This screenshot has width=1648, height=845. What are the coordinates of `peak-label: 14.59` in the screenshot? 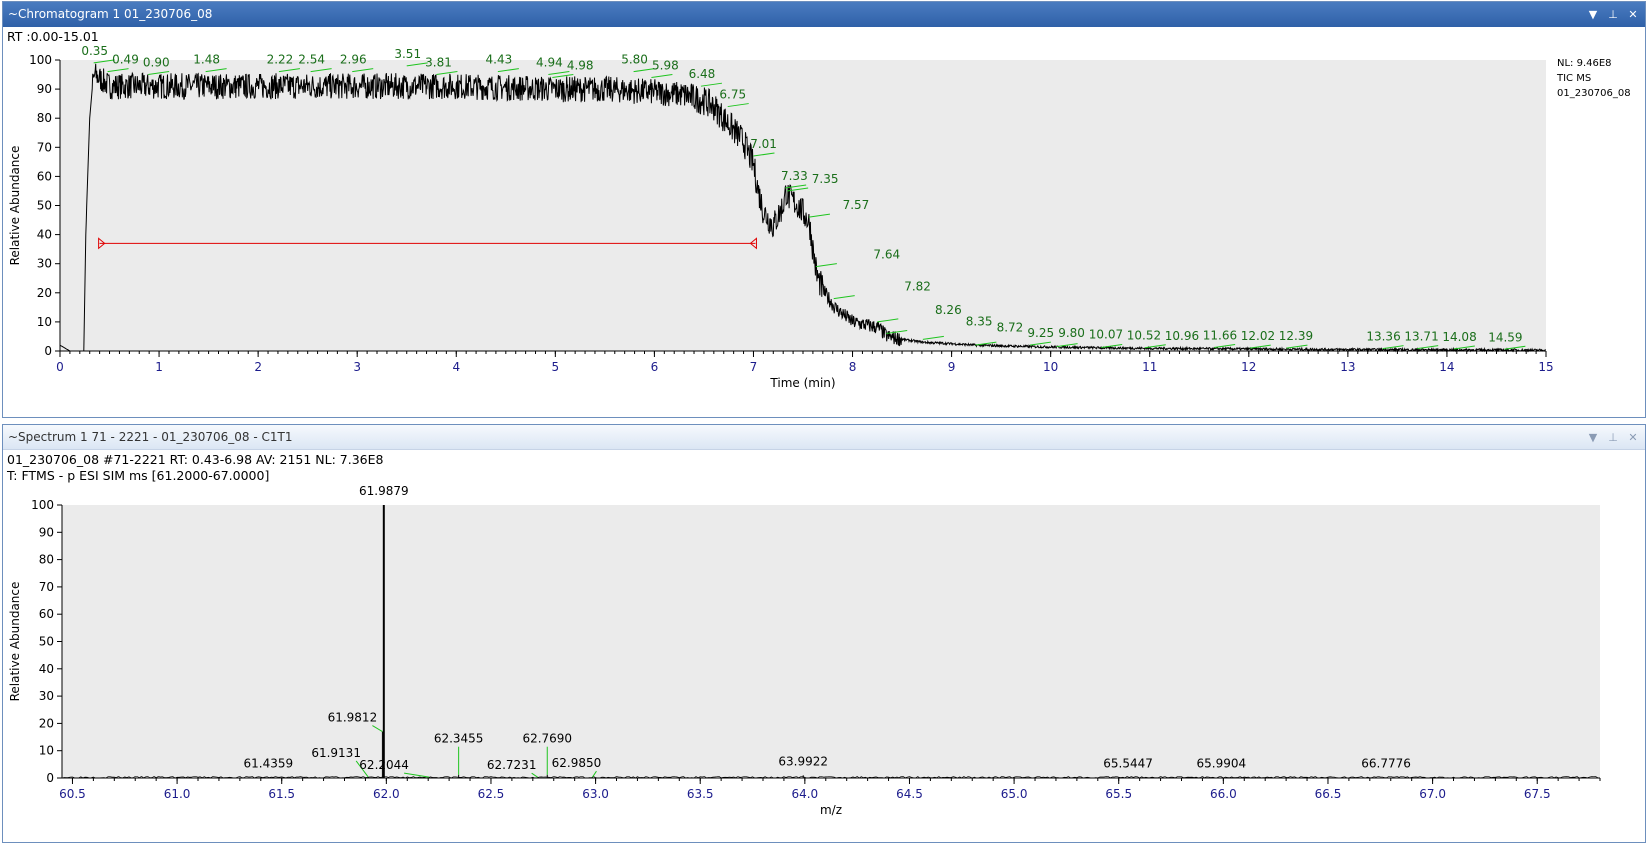 It's located at (1505, 337).